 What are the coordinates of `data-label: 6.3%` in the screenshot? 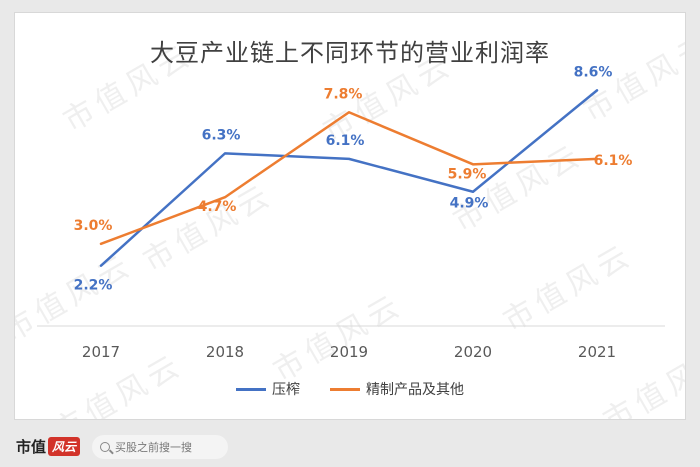 It's located at (221, 135).